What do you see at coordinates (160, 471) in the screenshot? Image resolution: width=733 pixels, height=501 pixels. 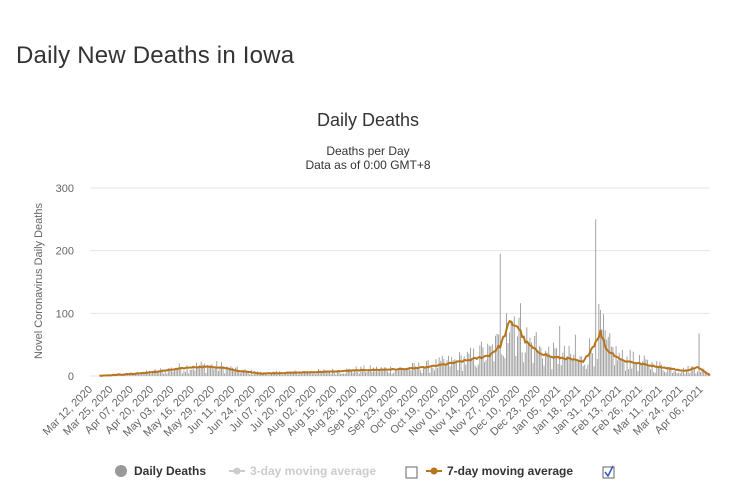 I see `legend-item-daily-deaths: Daily Deaths` at bounding box center [160, 471].